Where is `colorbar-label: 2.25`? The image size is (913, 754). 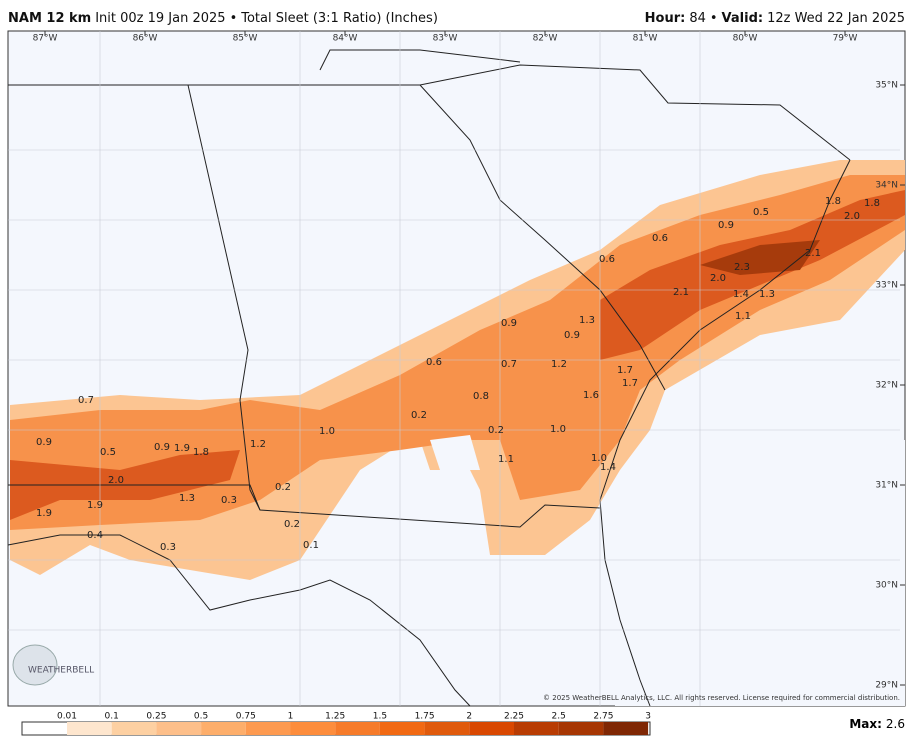 colorbar-label: 2.25 is located at coordinates (514, 717).